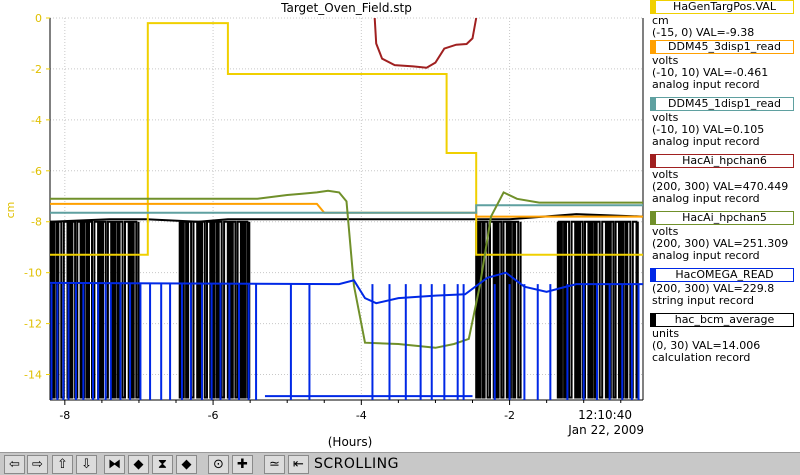  I want to click on config-icon: ⊙, so click(218, 464).